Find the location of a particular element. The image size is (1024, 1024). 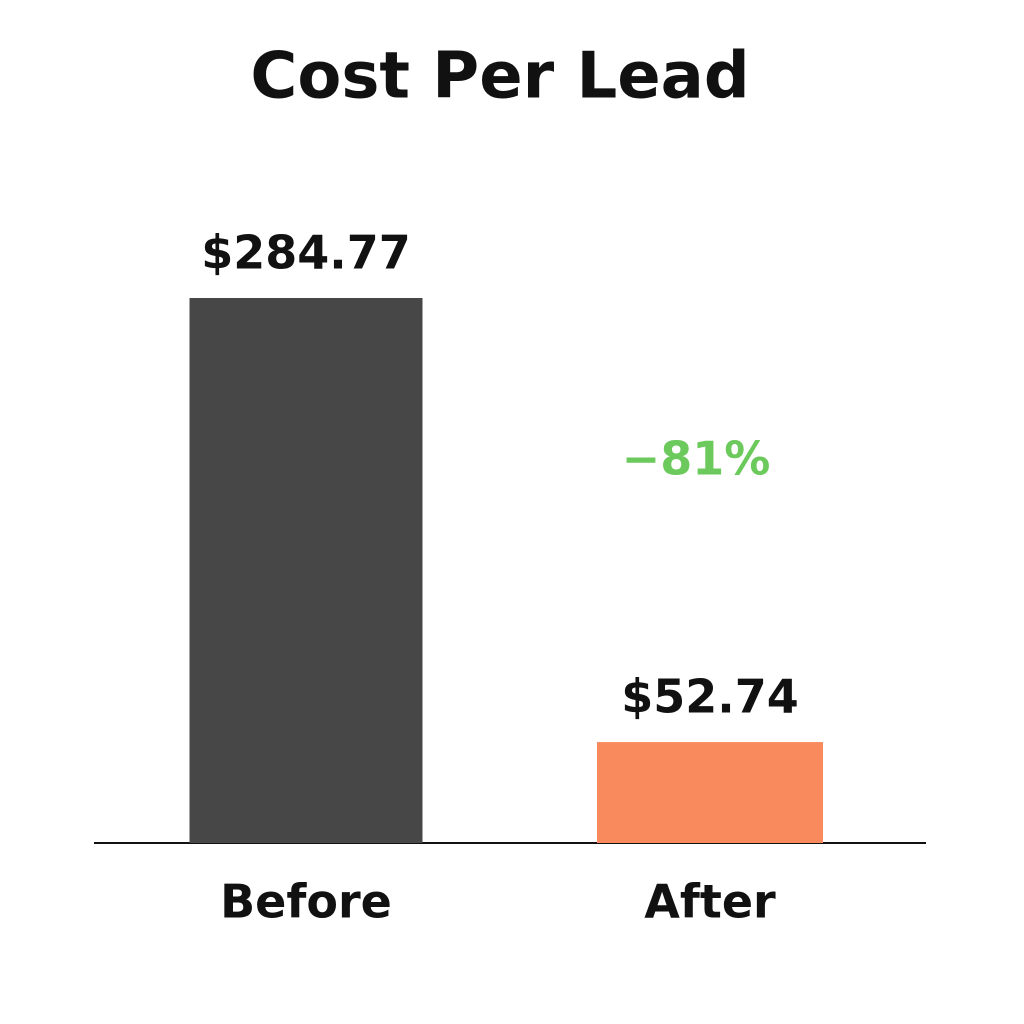

value-label: $52.74 is located at coordinates (710, 697).